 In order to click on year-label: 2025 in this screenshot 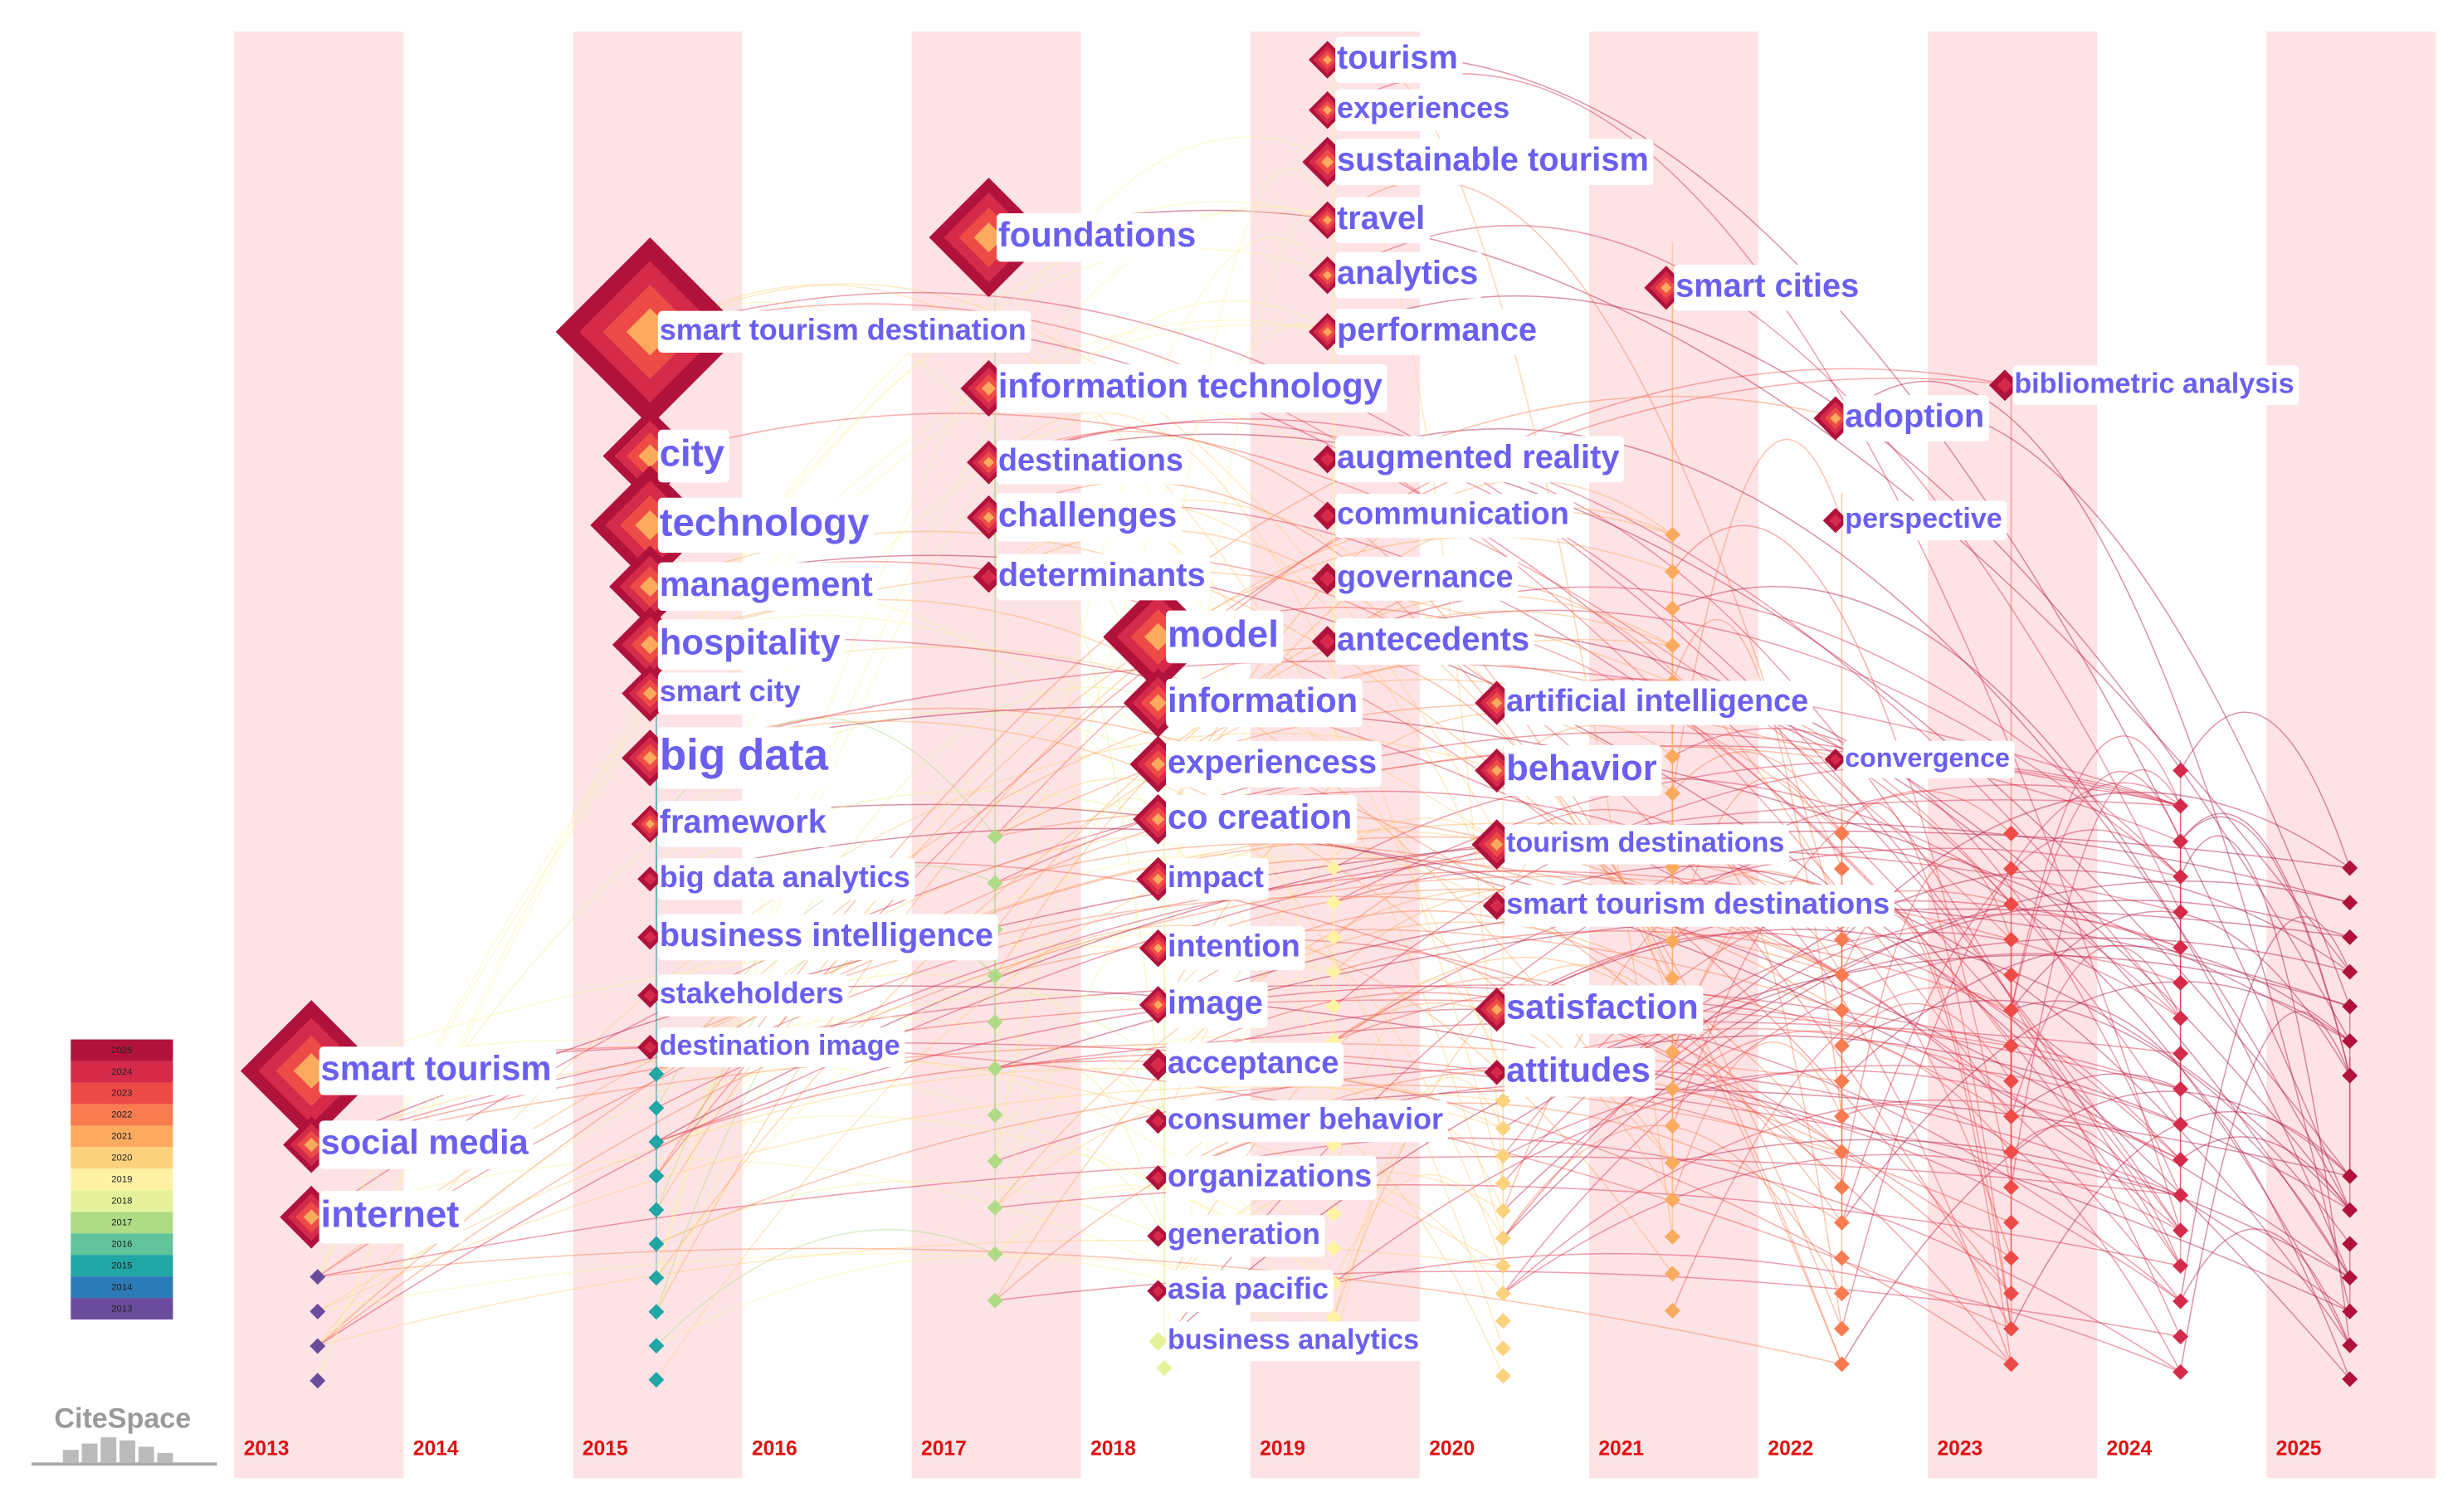, I will do `click(2299, 1449)`.